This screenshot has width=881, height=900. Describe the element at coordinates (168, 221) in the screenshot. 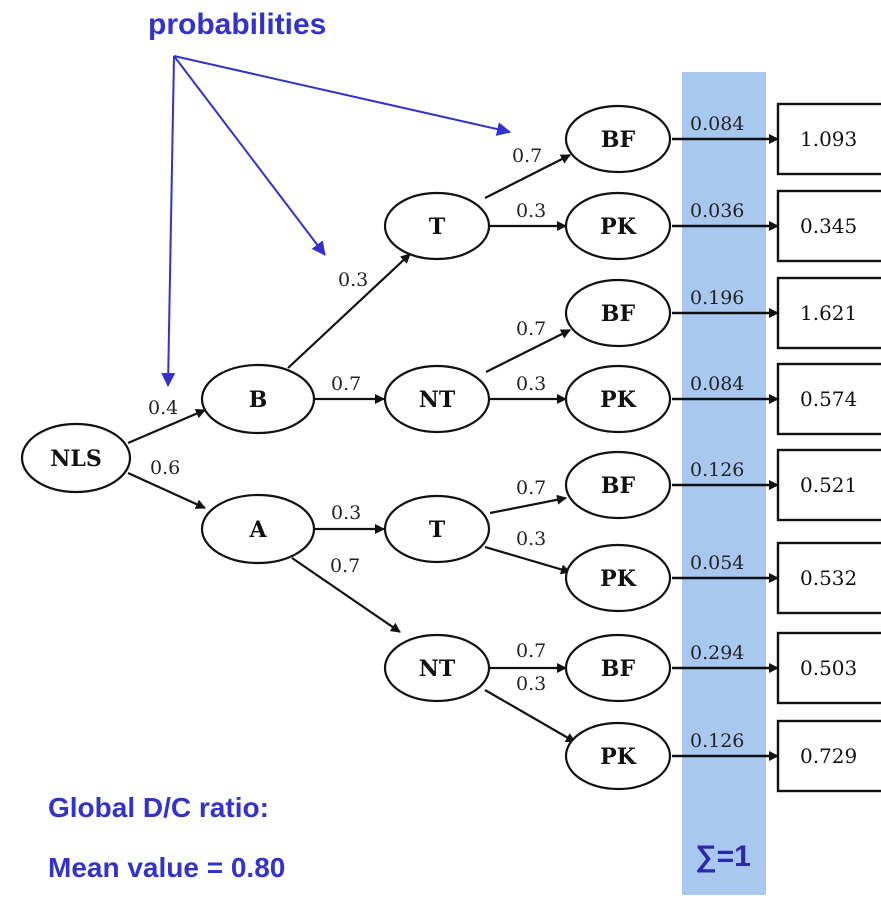

I see `annotation-arrow-to-root-prob` at that location.